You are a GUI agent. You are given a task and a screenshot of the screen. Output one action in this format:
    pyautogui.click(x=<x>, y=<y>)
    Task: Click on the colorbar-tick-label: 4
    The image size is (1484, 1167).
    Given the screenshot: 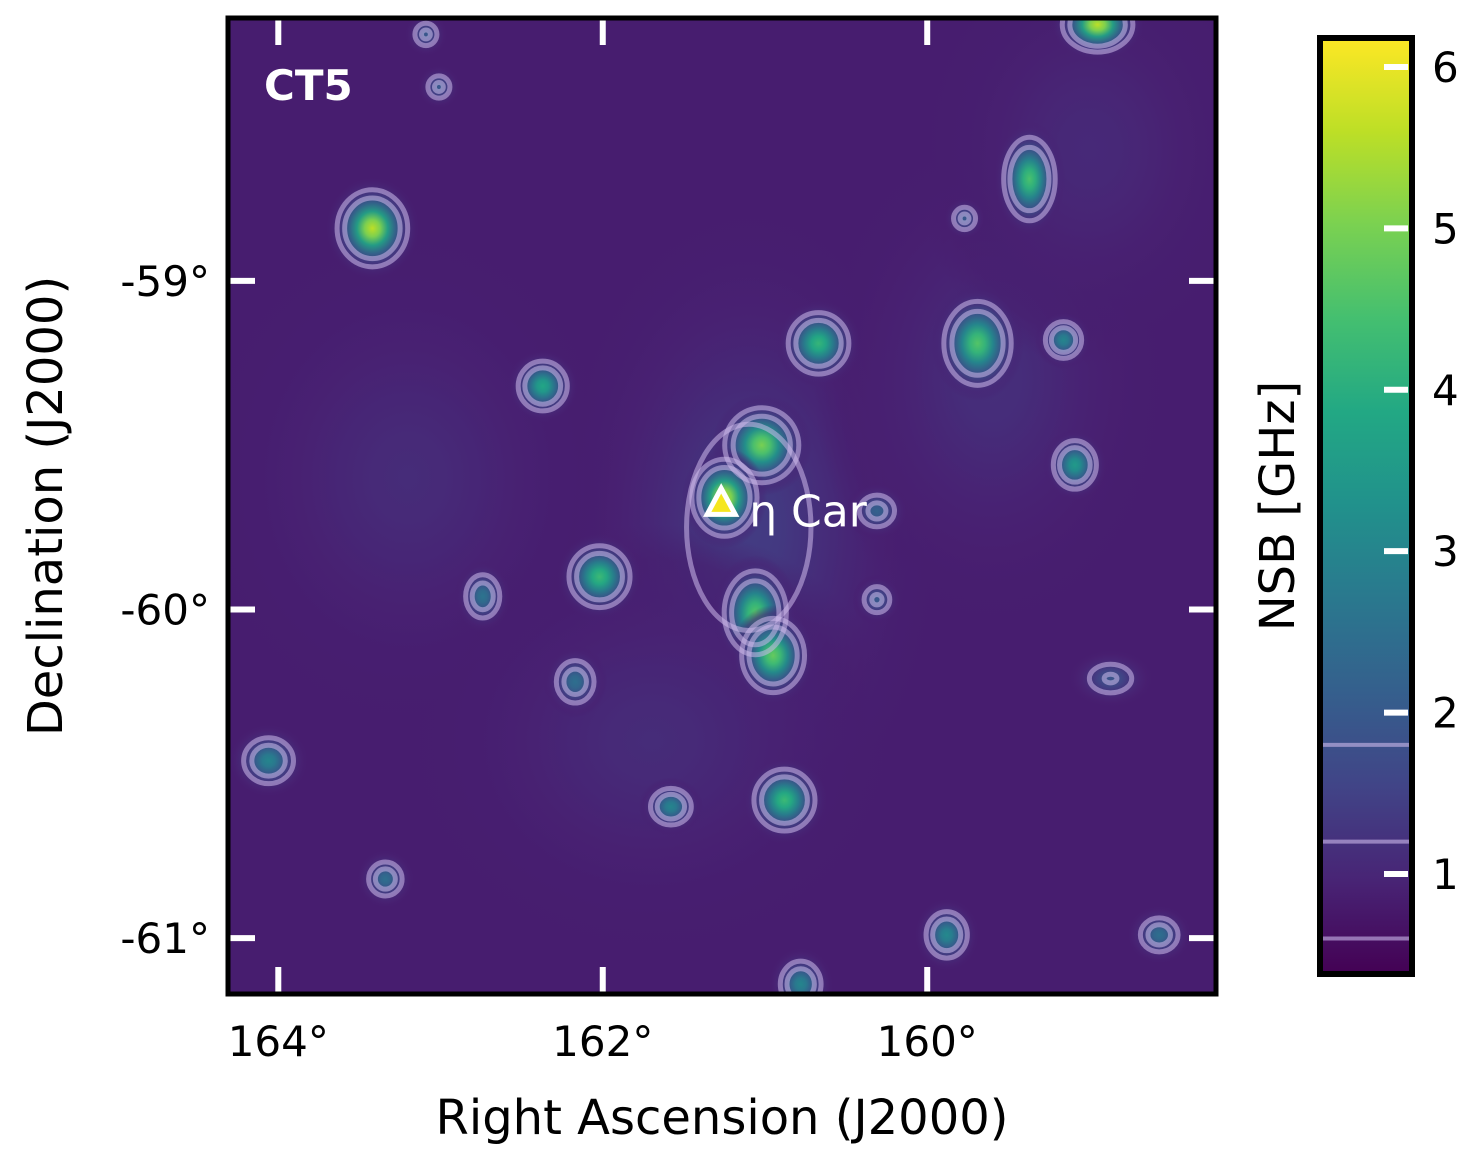 What is the action you would take?
    pyautogui.click(x=1445, y=390)
    